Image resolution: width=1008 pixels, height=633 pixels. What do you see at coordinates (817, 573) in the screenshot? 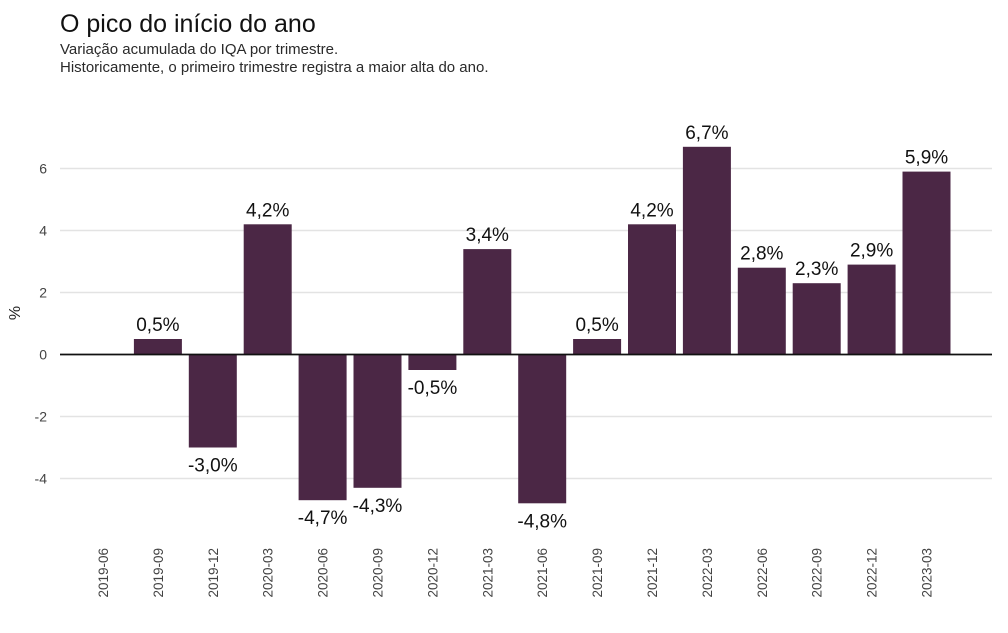
I see `x-tick-label: 2022-09` at bounding box center [817, 573].